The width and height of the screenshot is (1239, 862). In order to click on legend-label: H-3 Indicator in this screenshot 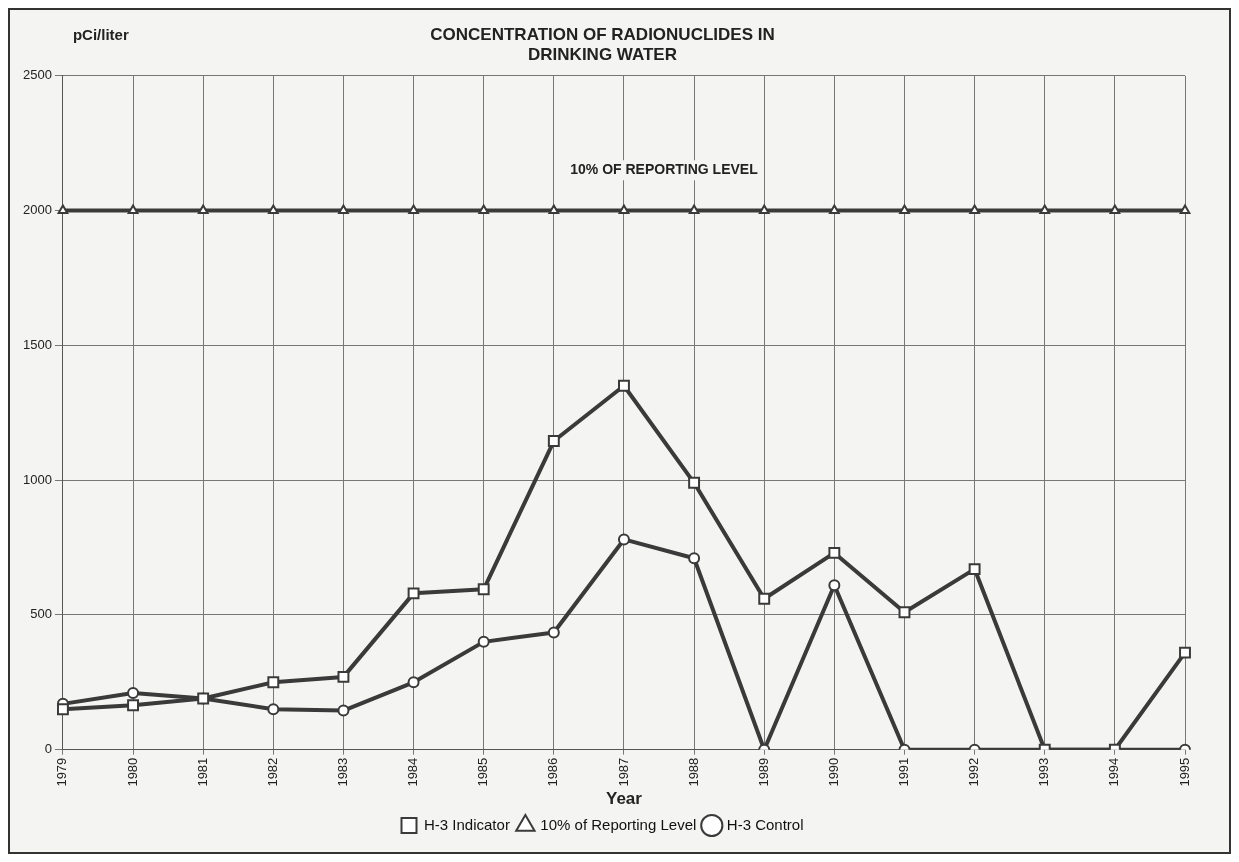, I will do `click(467, 824)`.